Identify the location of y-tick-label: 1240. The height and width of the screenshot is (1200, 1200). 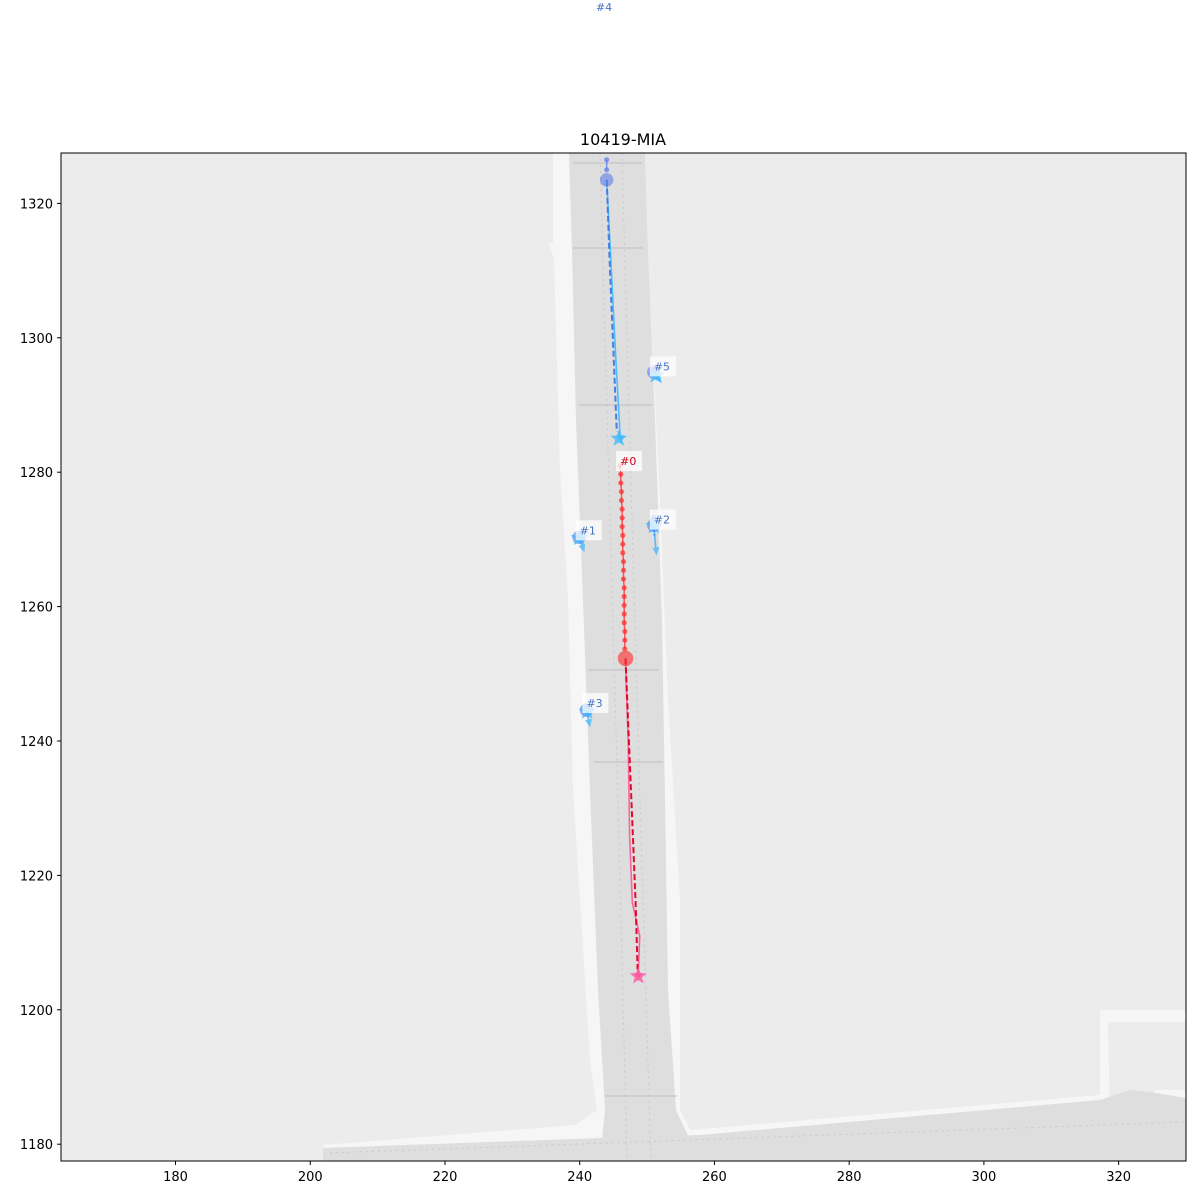
(36, 742).